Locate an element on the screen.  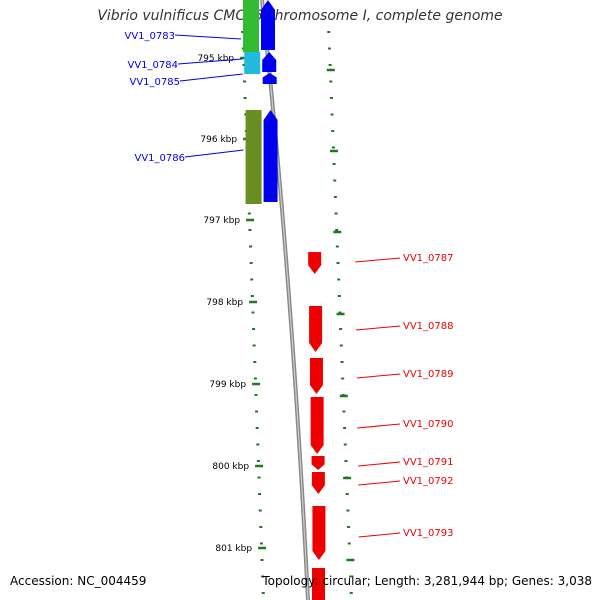
reverse-gene-label: VV1_0790 is located at coordinates (428, 424).